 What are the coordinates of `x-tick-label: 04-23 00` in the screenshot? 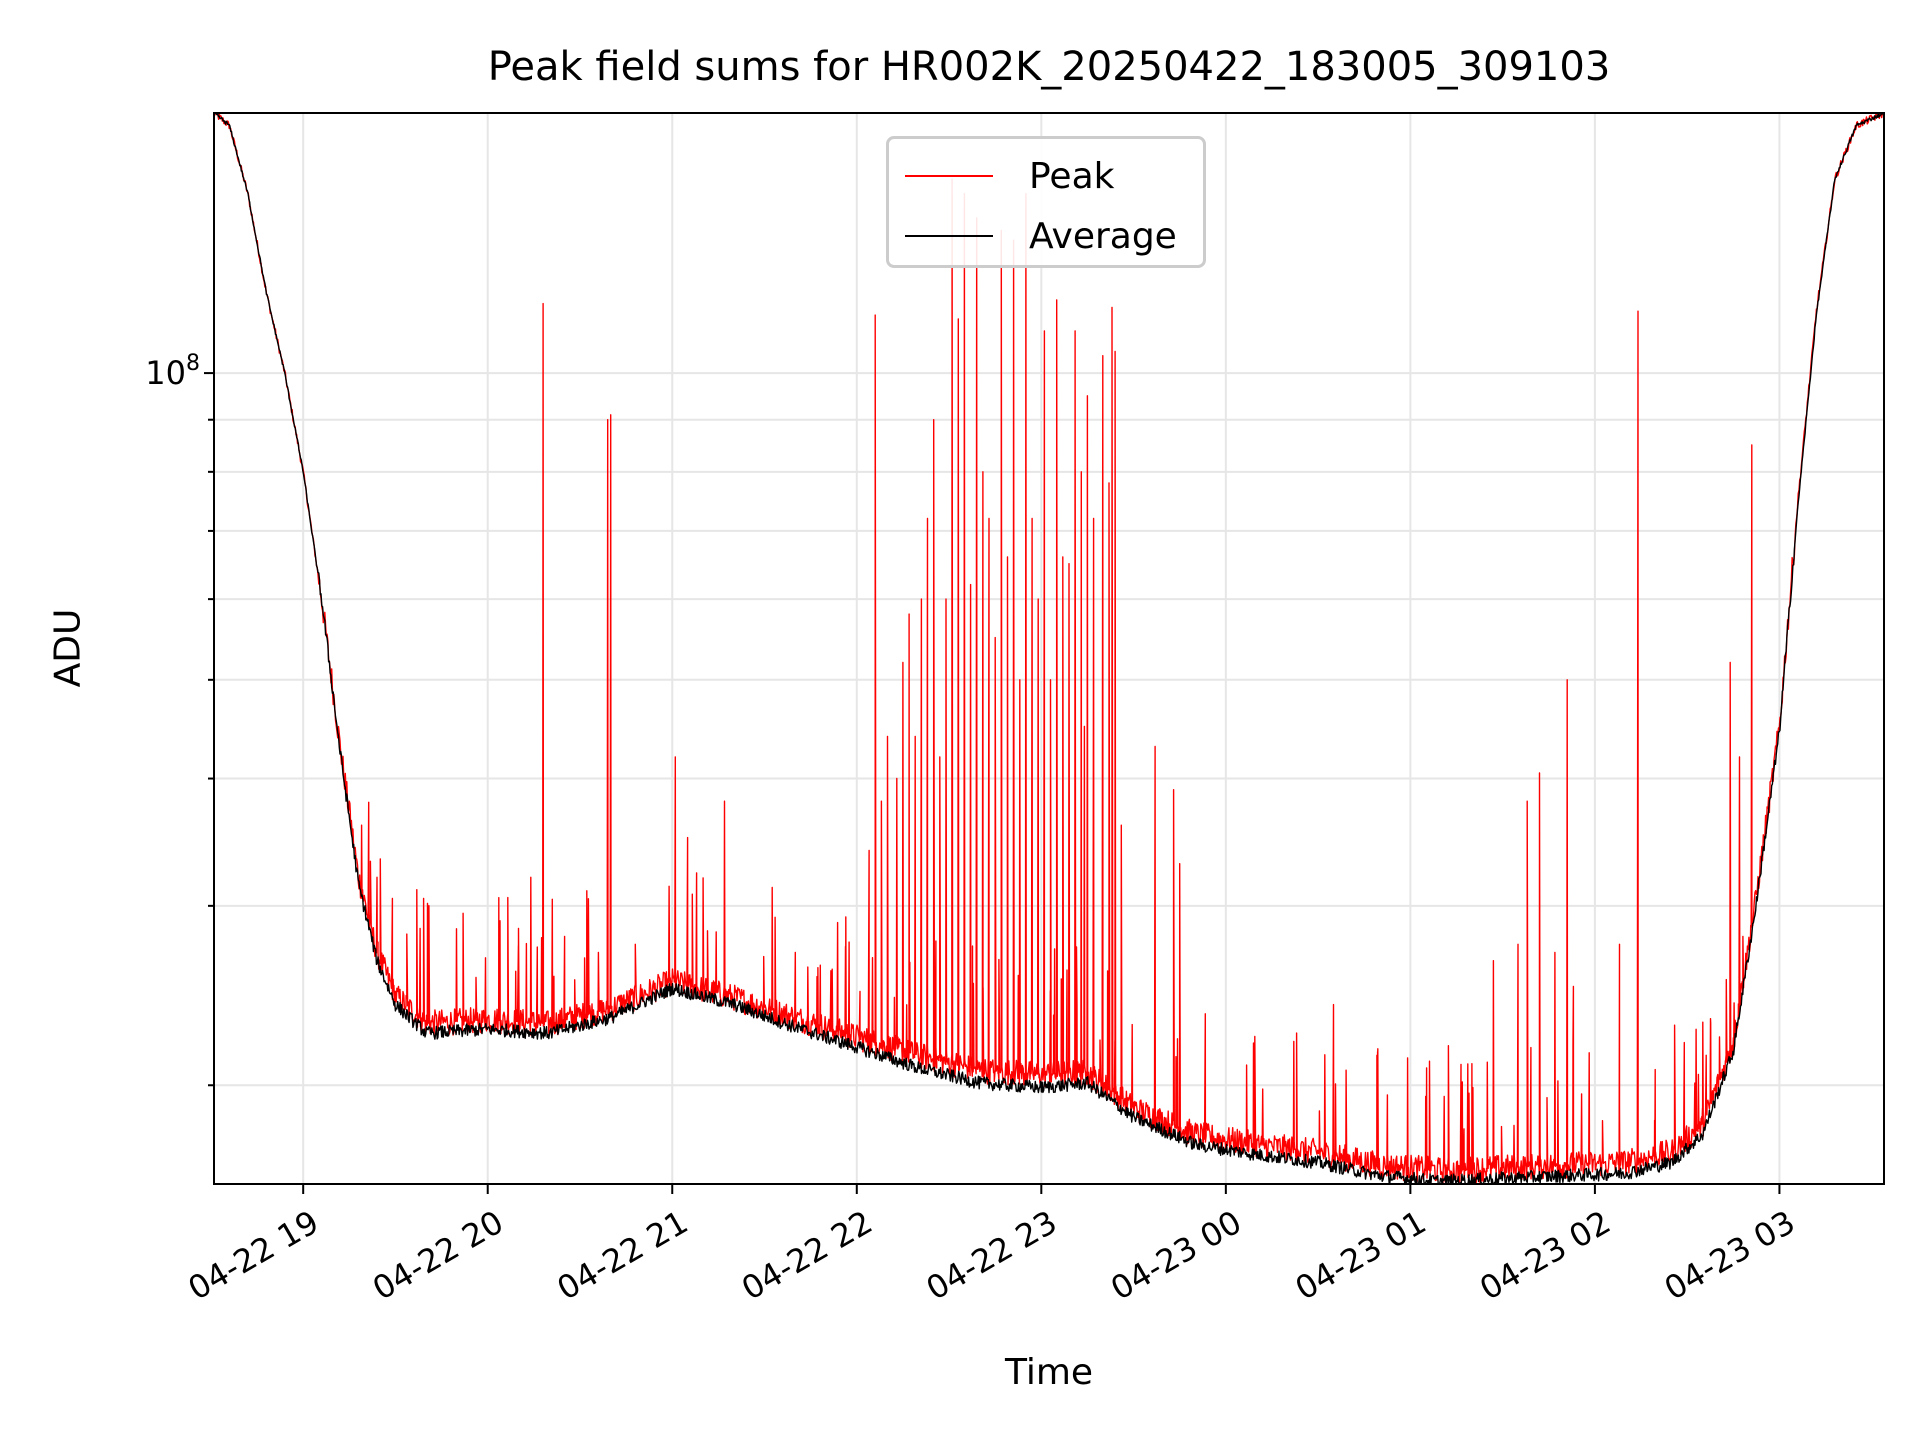 It's located at (1176, 1255).